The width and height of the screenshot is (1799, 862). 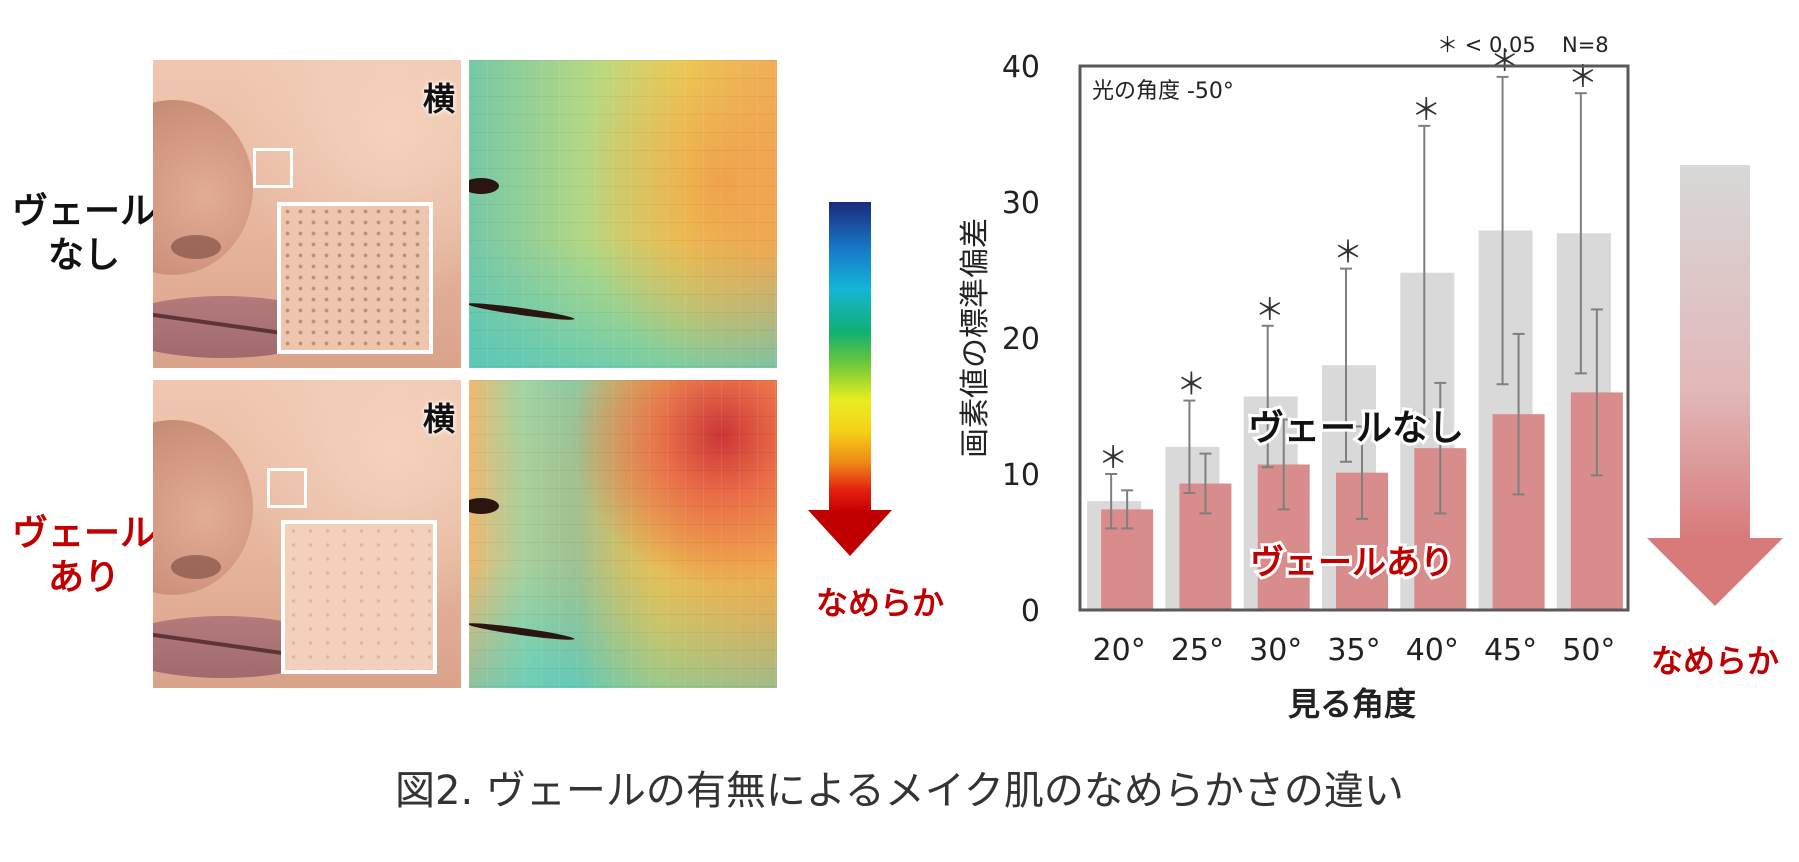 What do you see at coordinates (1163, 91) in the screenshot?
I see `annotation-light-angle: 光の角度 -50°` at bounding box center [1163, 91].